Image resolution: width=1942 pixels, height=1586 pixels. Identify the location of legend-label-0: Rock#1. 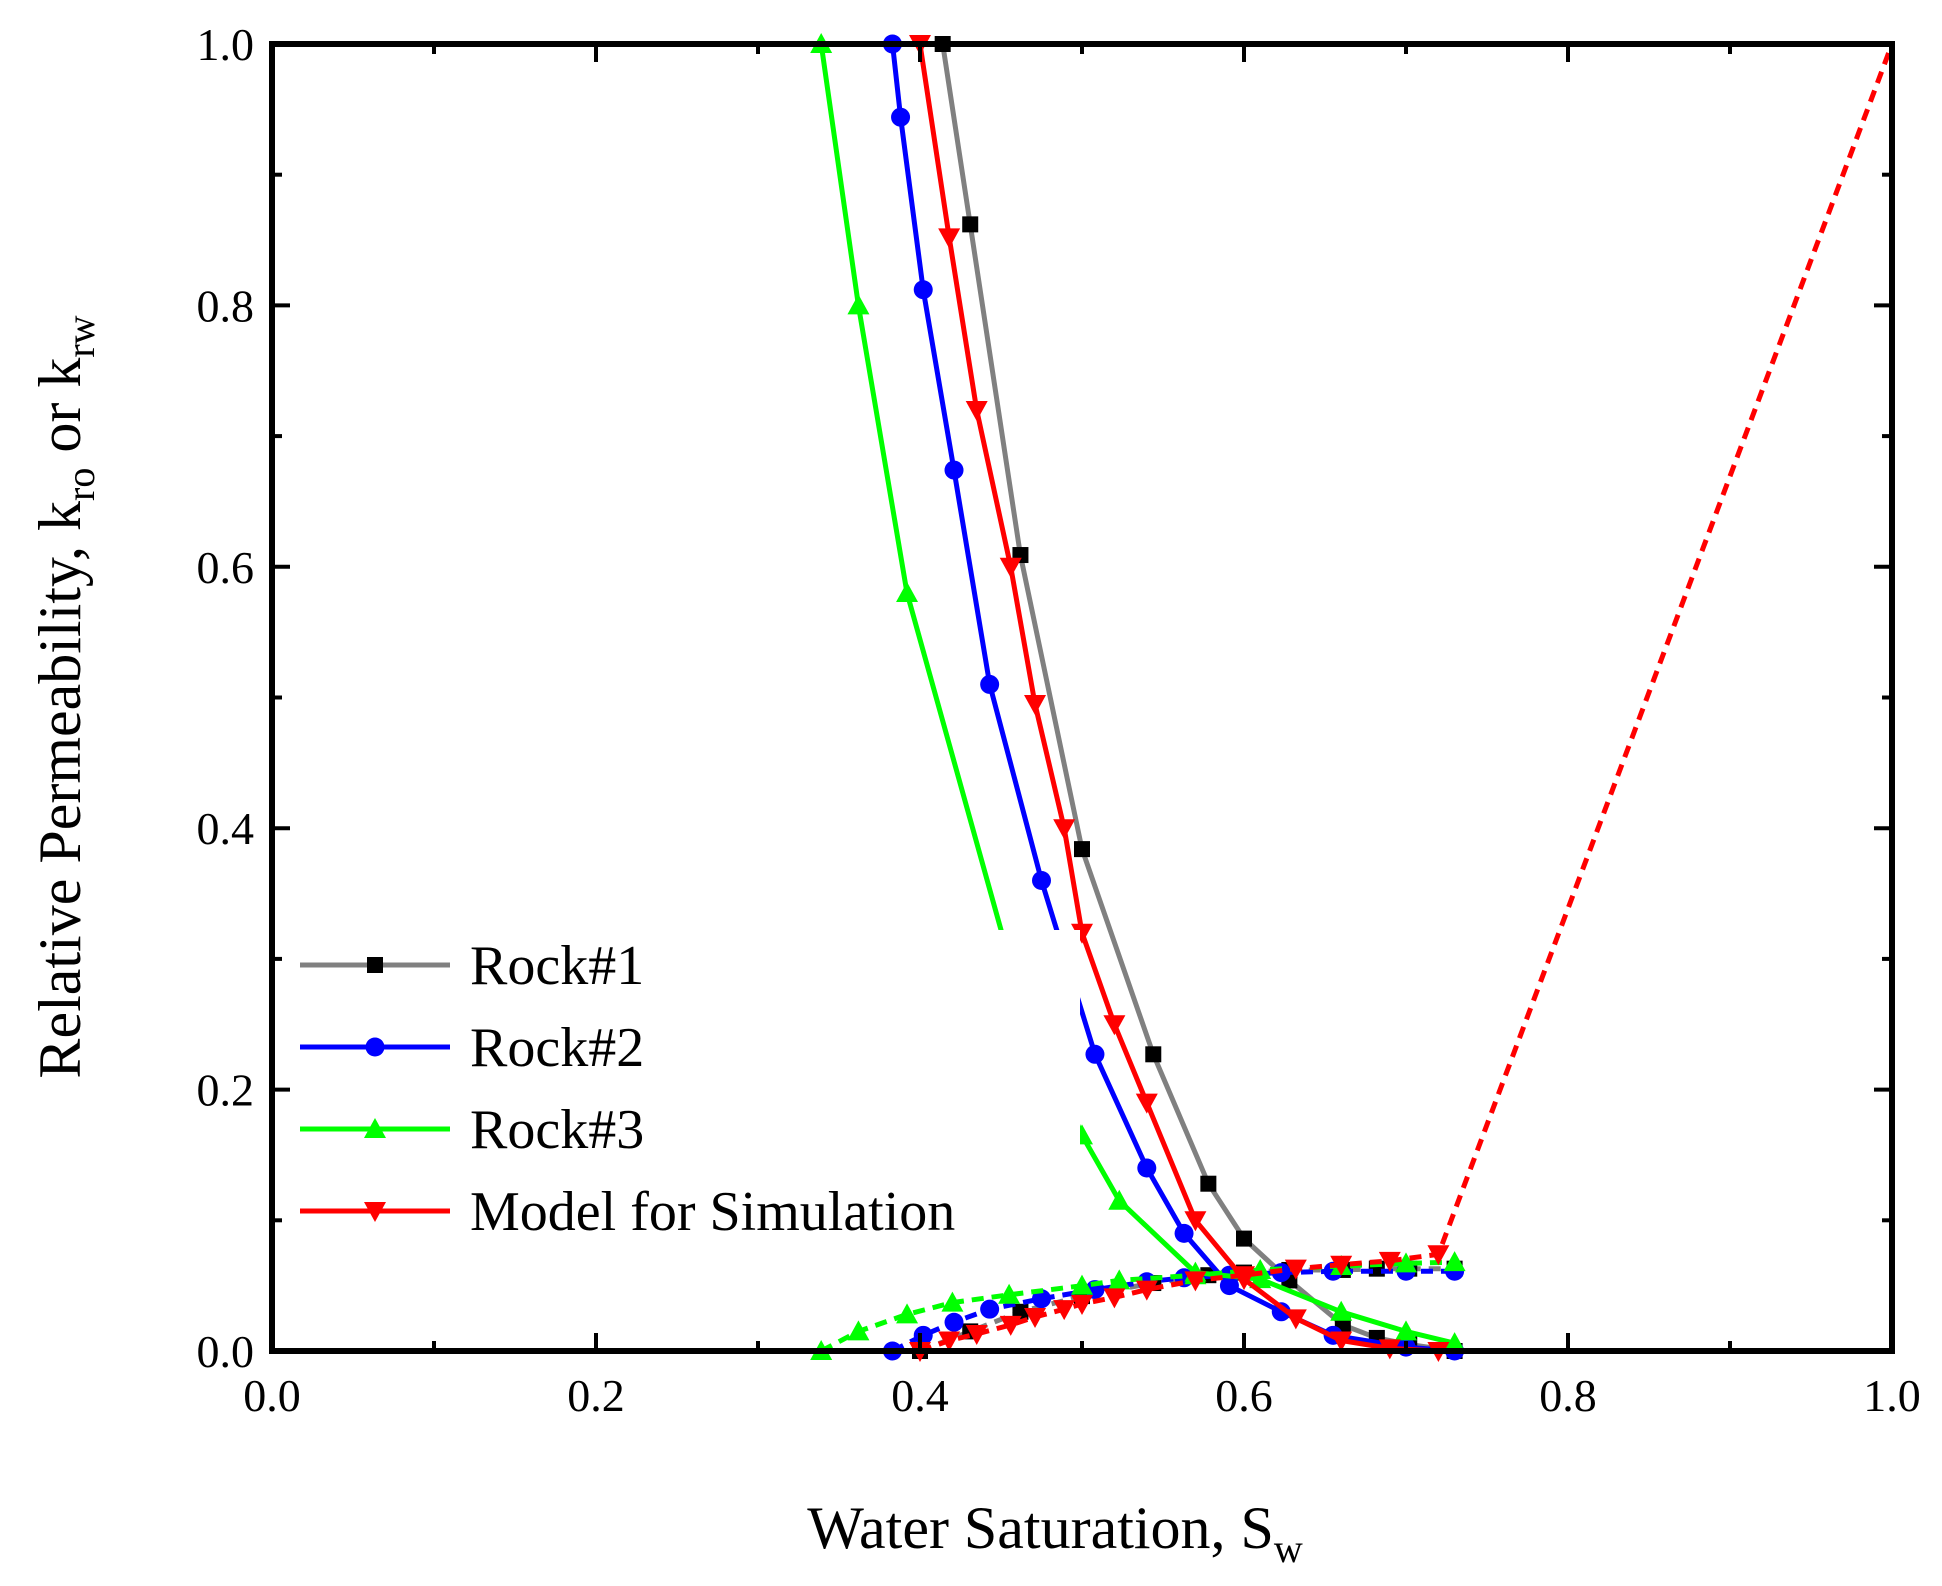
(557, 966).